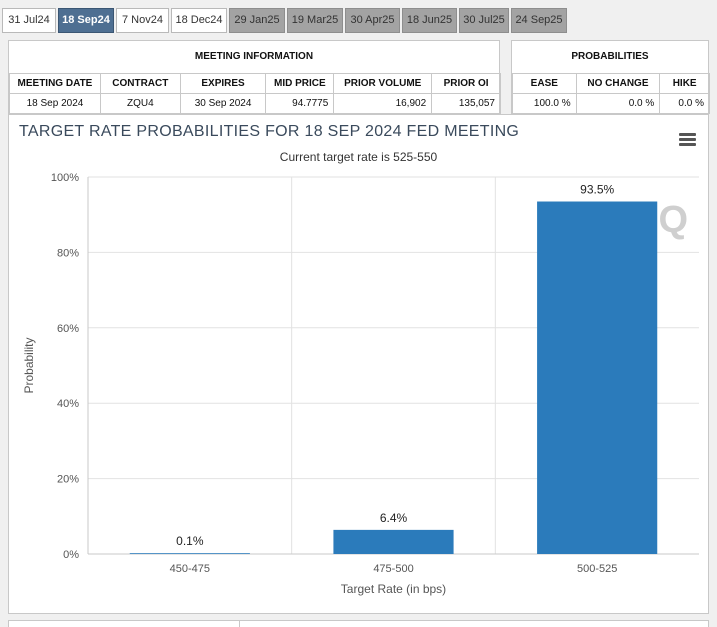 The image size is (717, 627). Describe the element at coordinates (142, 20) in the screenshot. I see `tab-7-nov24: 7 Nov24` at that location.